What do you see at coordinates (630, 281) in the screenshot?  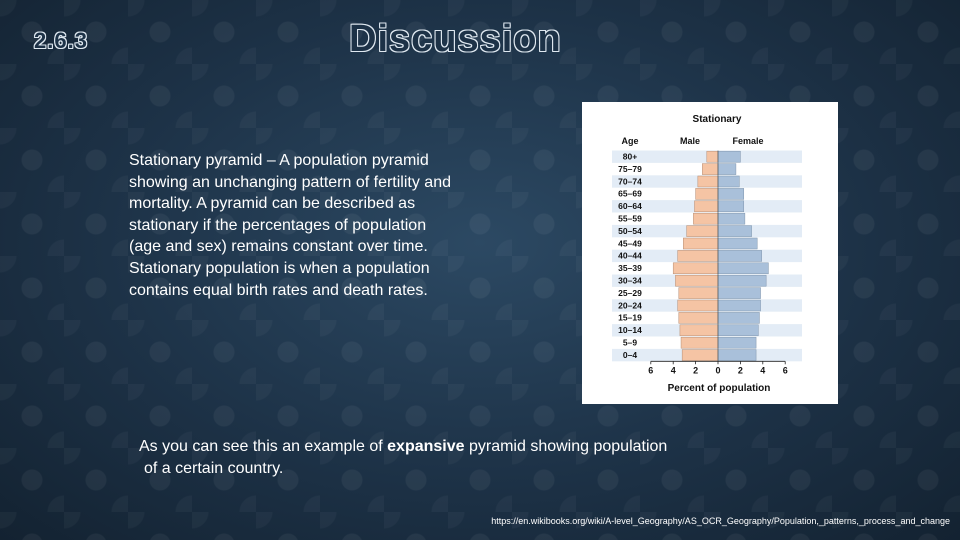 I see `age-tick-label: 30–34` at bounding box center [630, 281].